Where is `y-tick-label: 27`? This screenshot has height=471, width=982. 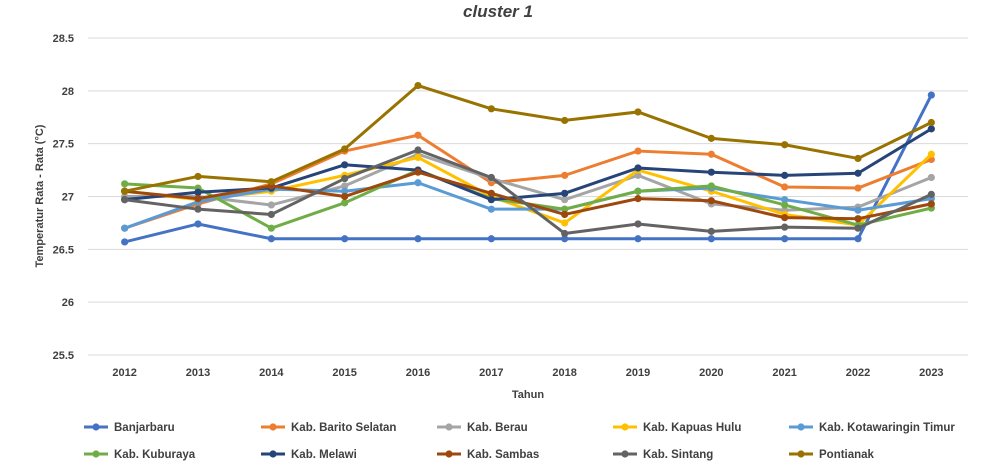 y-tick-label: 27 is located at coordinates (68, 198).